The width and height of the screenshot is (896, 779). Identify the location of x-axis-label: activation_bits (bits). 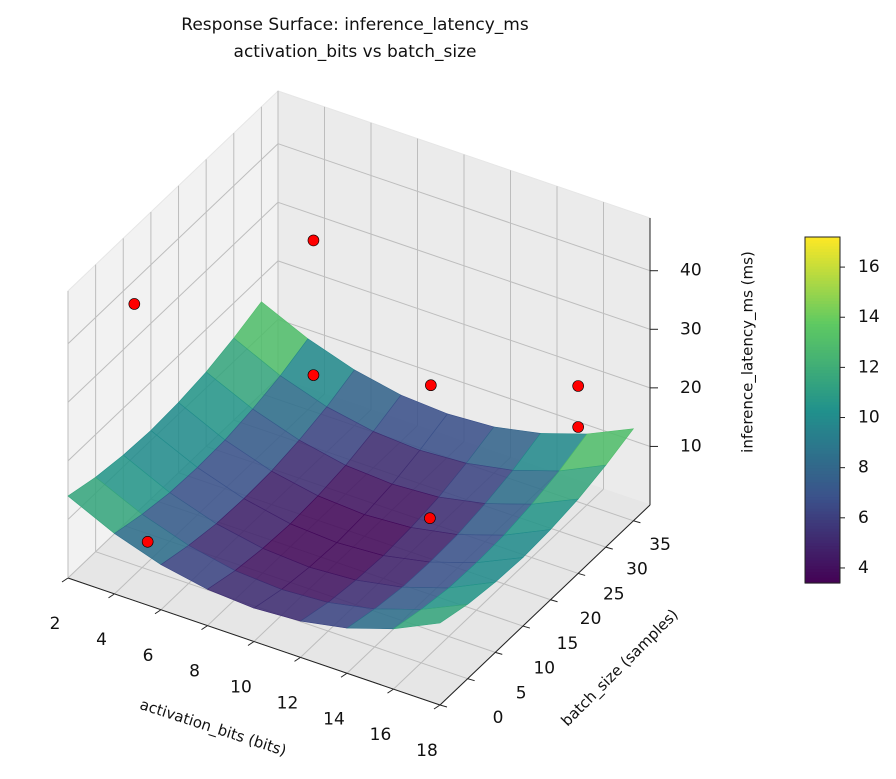
(212, 727).